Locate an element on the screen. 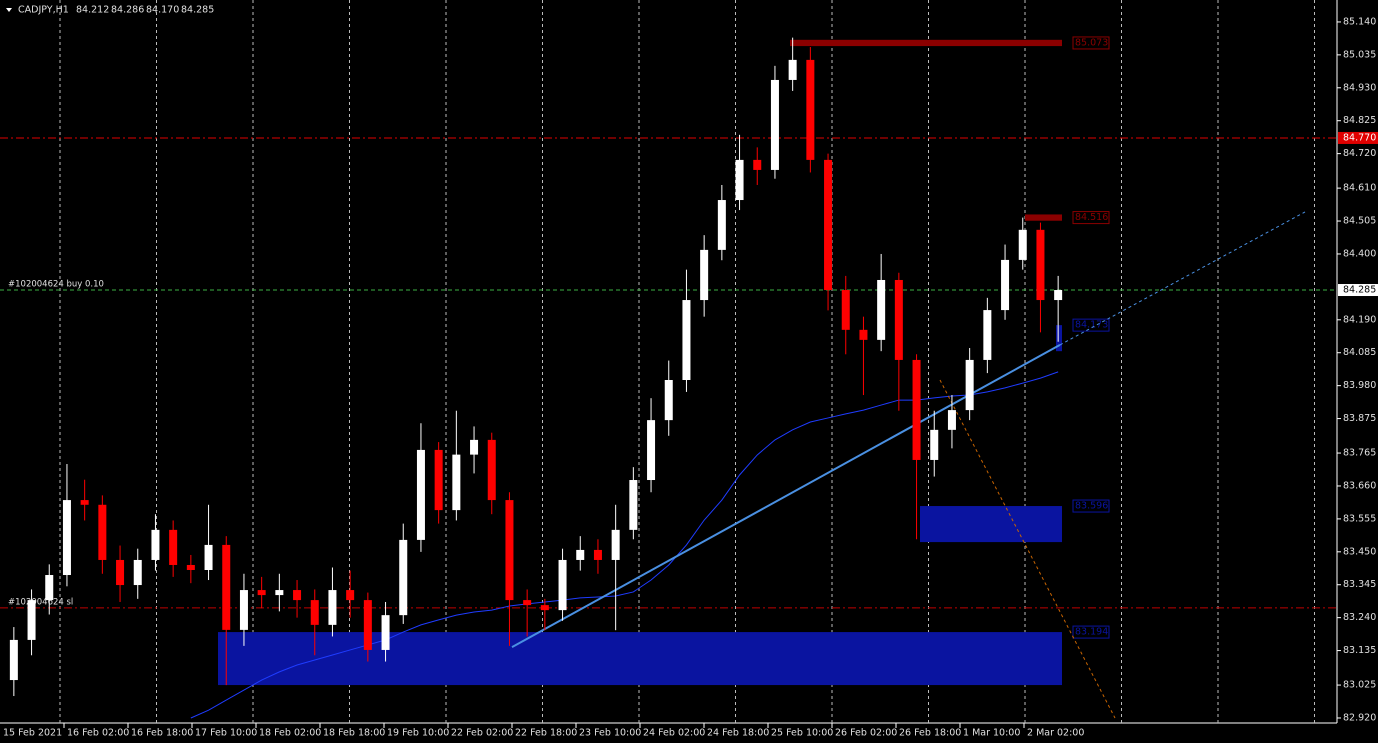  x-tick-label: 15 Feb 2021 is located at coordinates (32, 733).